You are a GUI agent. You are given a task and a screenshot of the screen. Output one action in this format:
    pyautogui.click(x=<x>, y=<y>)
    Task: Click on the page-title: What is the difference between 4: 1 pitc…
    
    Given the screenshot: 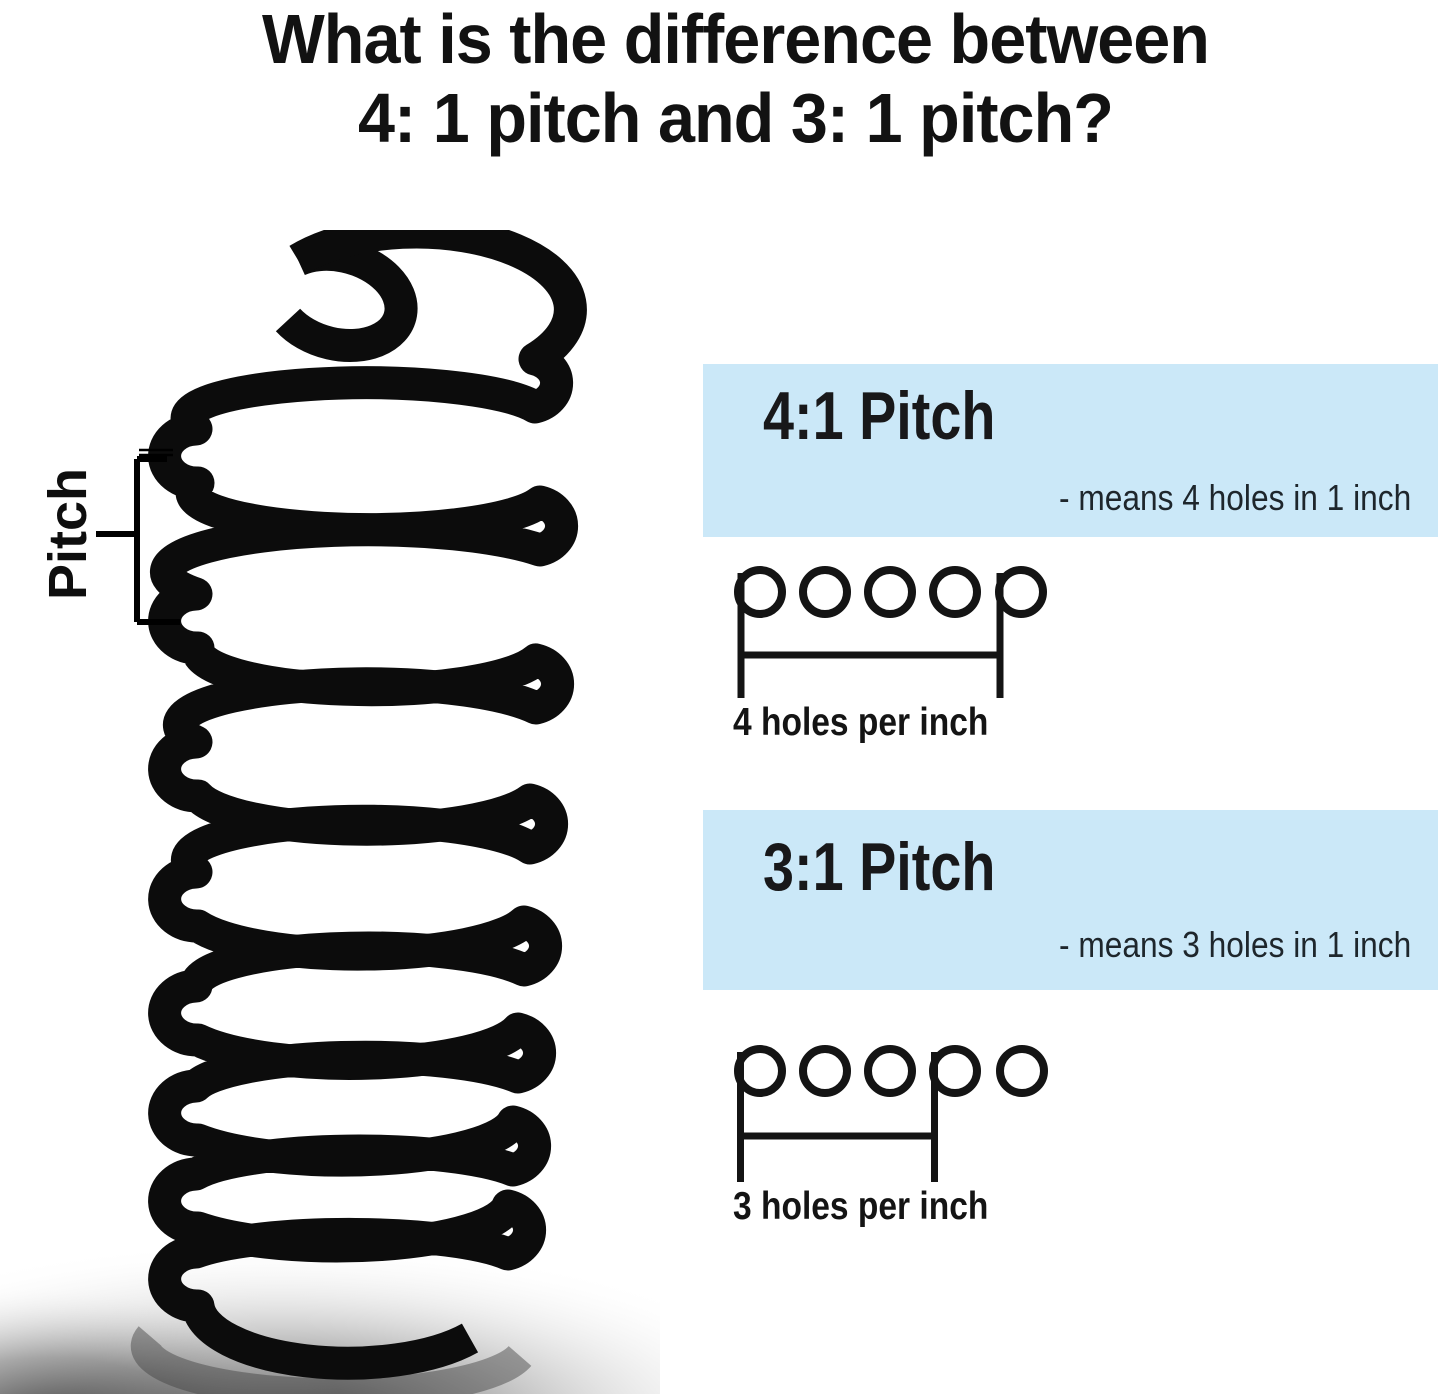 What is the action you would take?
    pyautogui.click(x=735, y=79)
    